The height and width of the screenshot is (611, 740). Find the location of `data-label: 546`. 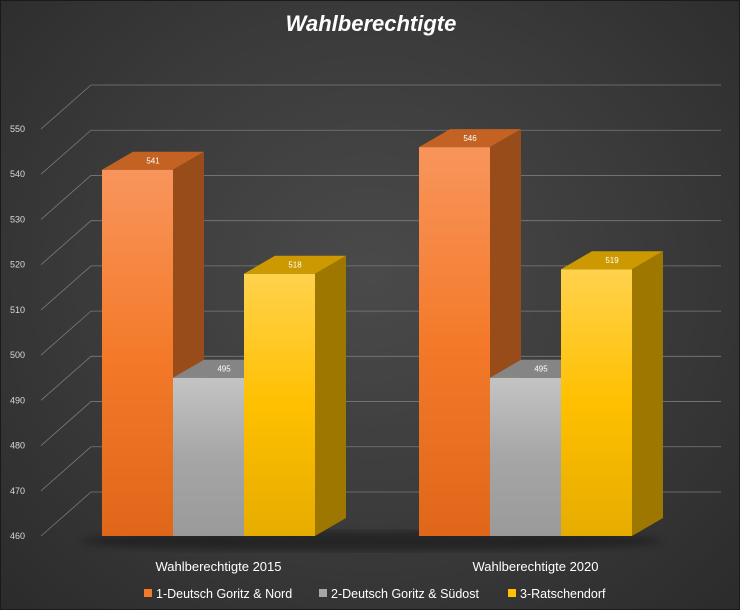

data-label: 546 is located at coordinates (470, 138).